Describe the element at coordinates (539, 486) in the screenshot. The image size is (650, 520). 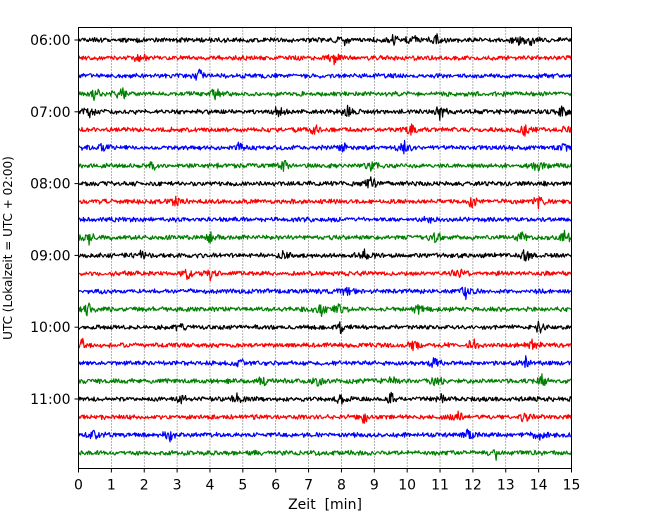
I see `x-tick-label: 14` at that location.